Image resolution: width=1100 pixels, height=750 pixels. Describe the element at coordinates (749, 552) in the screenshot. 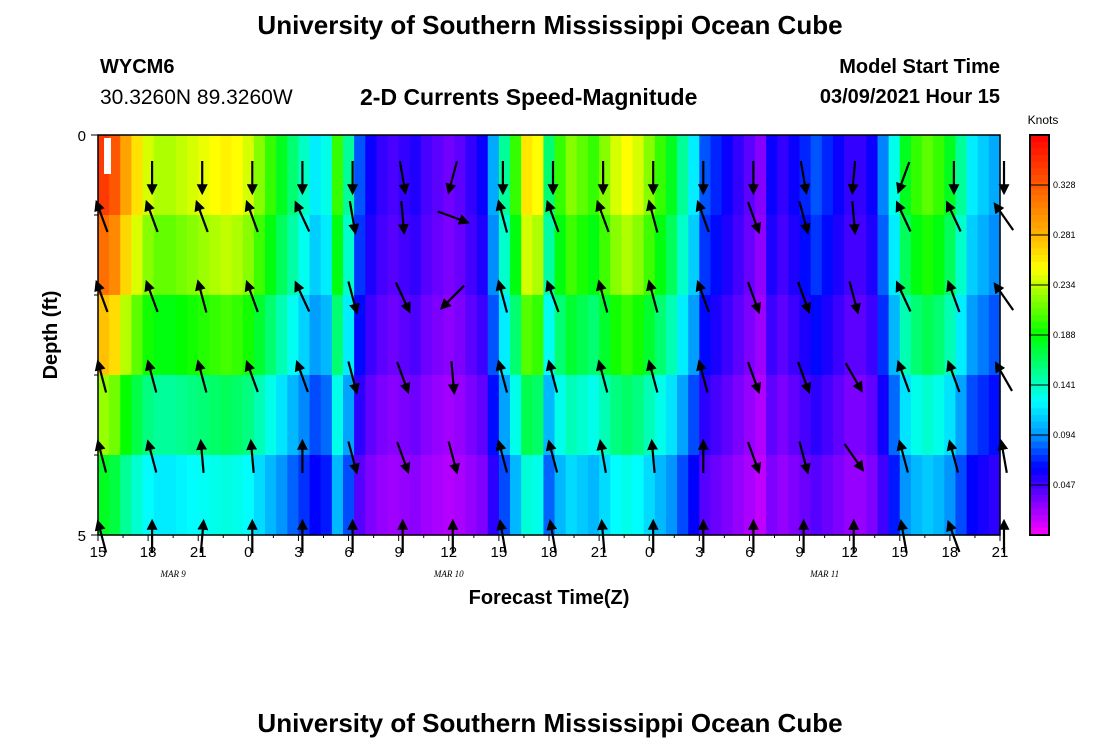

I see `x-tick-label: 6` at that location.